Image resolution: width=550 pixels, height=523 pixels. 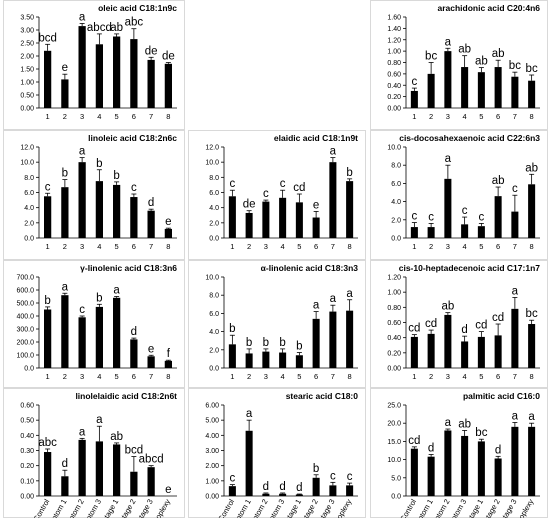 What do you see at coordinates (29, 178) in the screenshot?
I see `y-tick-label: 8.0` at bounding box center [29, 178].